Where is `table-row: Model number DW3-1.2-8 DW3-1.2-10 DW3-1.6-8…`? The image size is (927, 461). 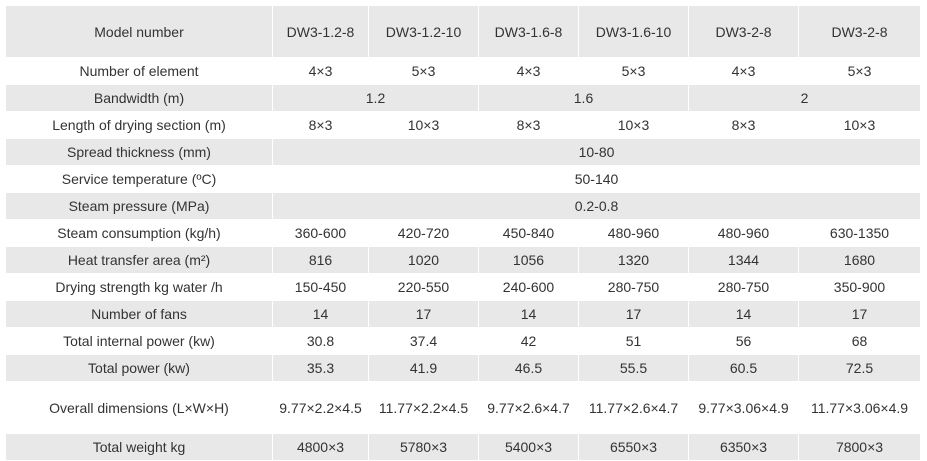 table-row: Model number DW3-1.2-8 DW3-1.2-10 DW3-1.6-8… is located at coordinates (463, 31).